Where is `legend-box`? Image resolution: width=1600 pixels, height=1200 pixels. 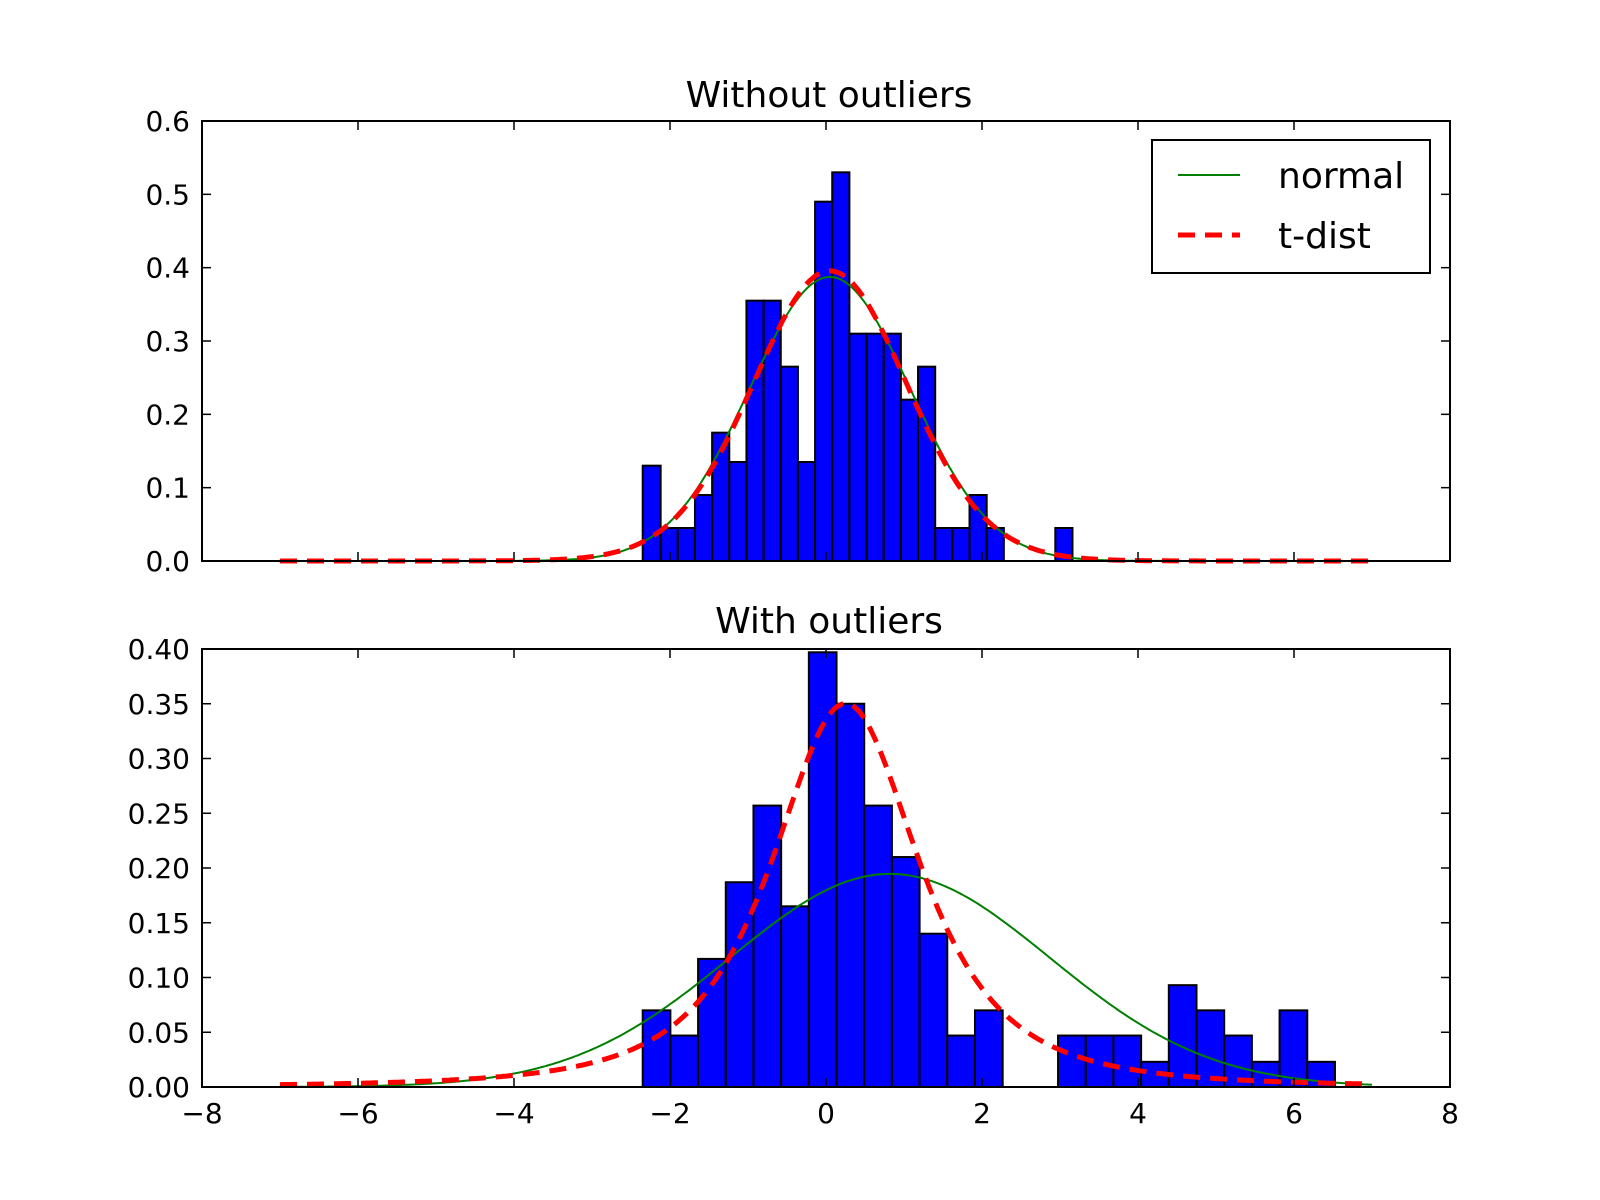 legend-box is located at coordinates (1291, 206).